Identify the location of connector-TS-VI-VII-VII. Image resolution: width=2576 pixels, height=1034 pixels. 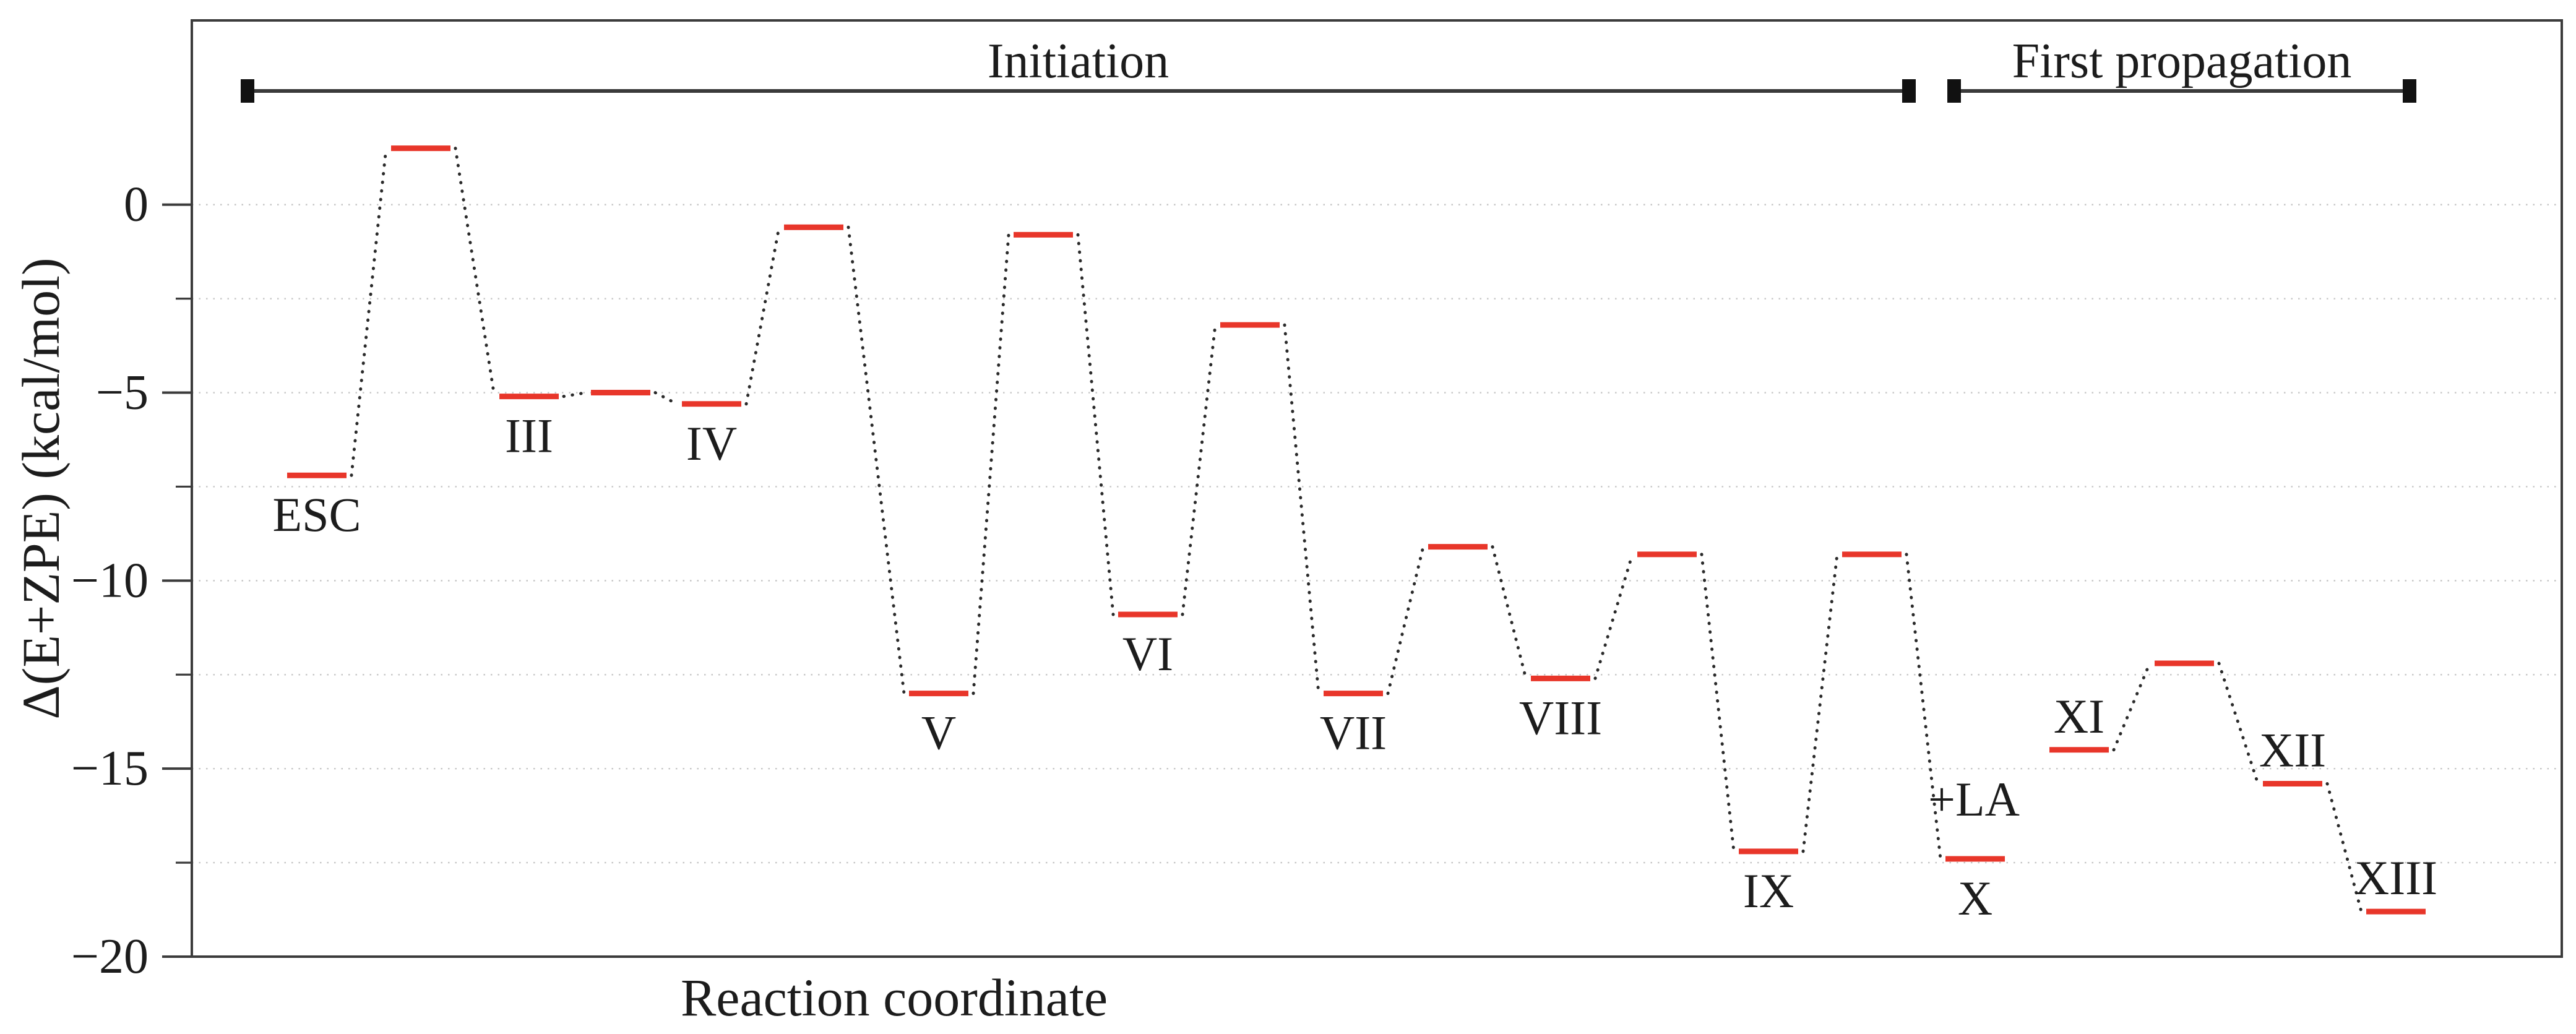
(1301, 509).